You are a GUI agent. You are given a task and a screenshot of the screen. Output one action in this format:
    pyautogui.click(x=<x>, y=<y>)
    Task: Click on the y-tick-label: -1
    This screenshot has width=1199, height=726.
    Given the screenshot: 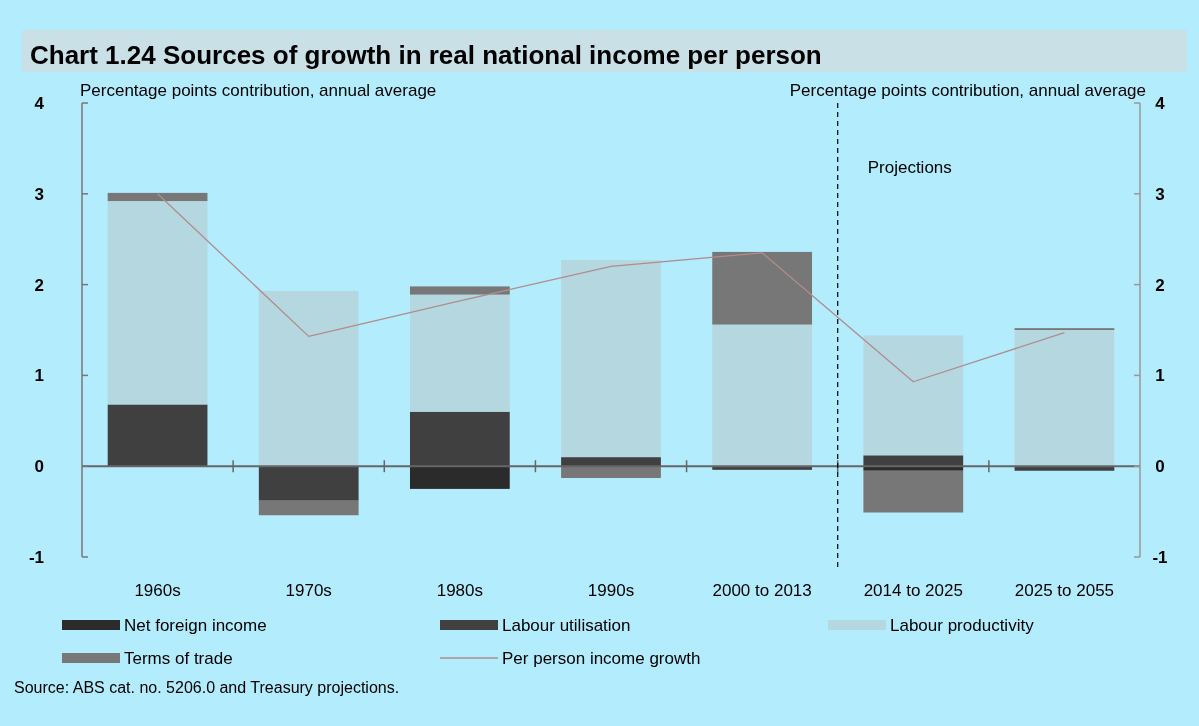 What is the action you would take?
    pyautogui.click(x=36, y=557)
    